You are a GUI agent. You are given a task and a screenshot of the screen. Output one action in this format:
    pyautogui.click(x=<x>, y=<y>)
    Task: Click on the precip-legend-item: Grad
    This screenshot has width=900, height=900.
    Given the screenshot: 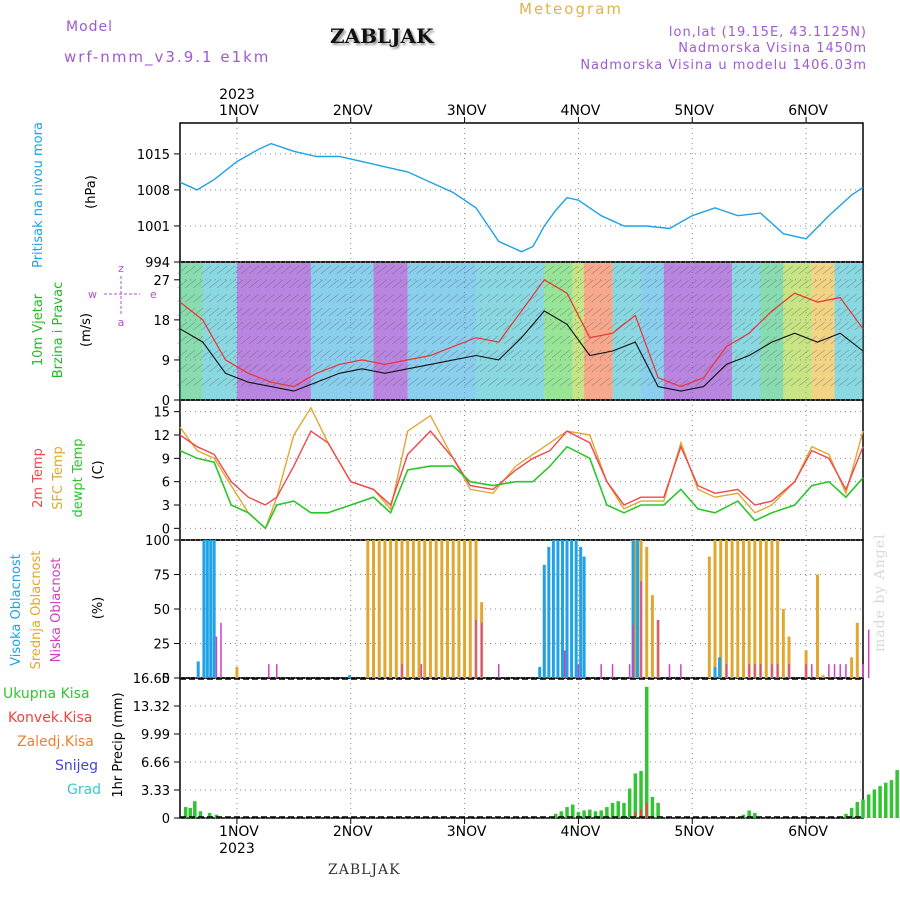 What is the action you would take?
    pyautogui.click(x=84, y=790)
    